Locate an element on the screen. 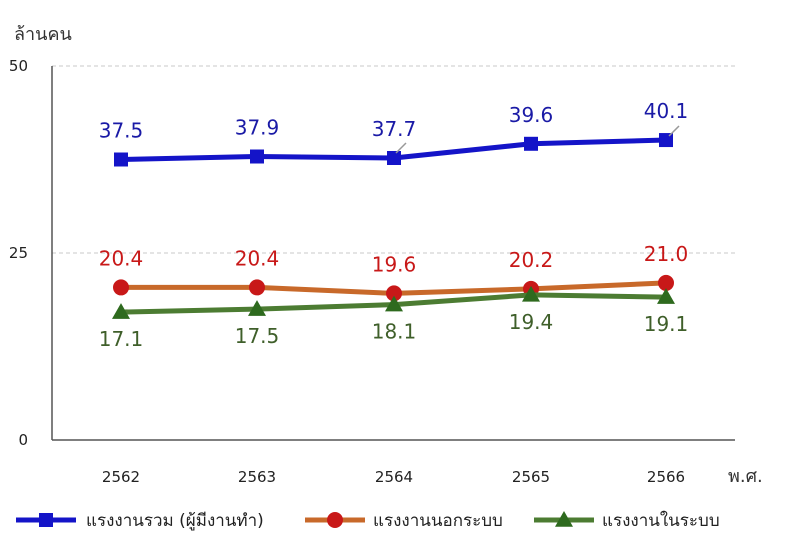 The height and width of the screenshot is (558, 800). data-label: 19.6 is located at coordinates (394, 264).